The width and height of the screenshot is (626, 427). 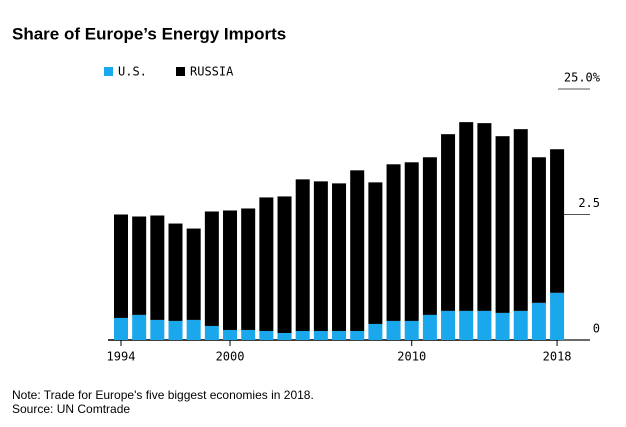 I want to click on chart-title: Share of Europe’s Energy Imports, so click(x=149, y=33).